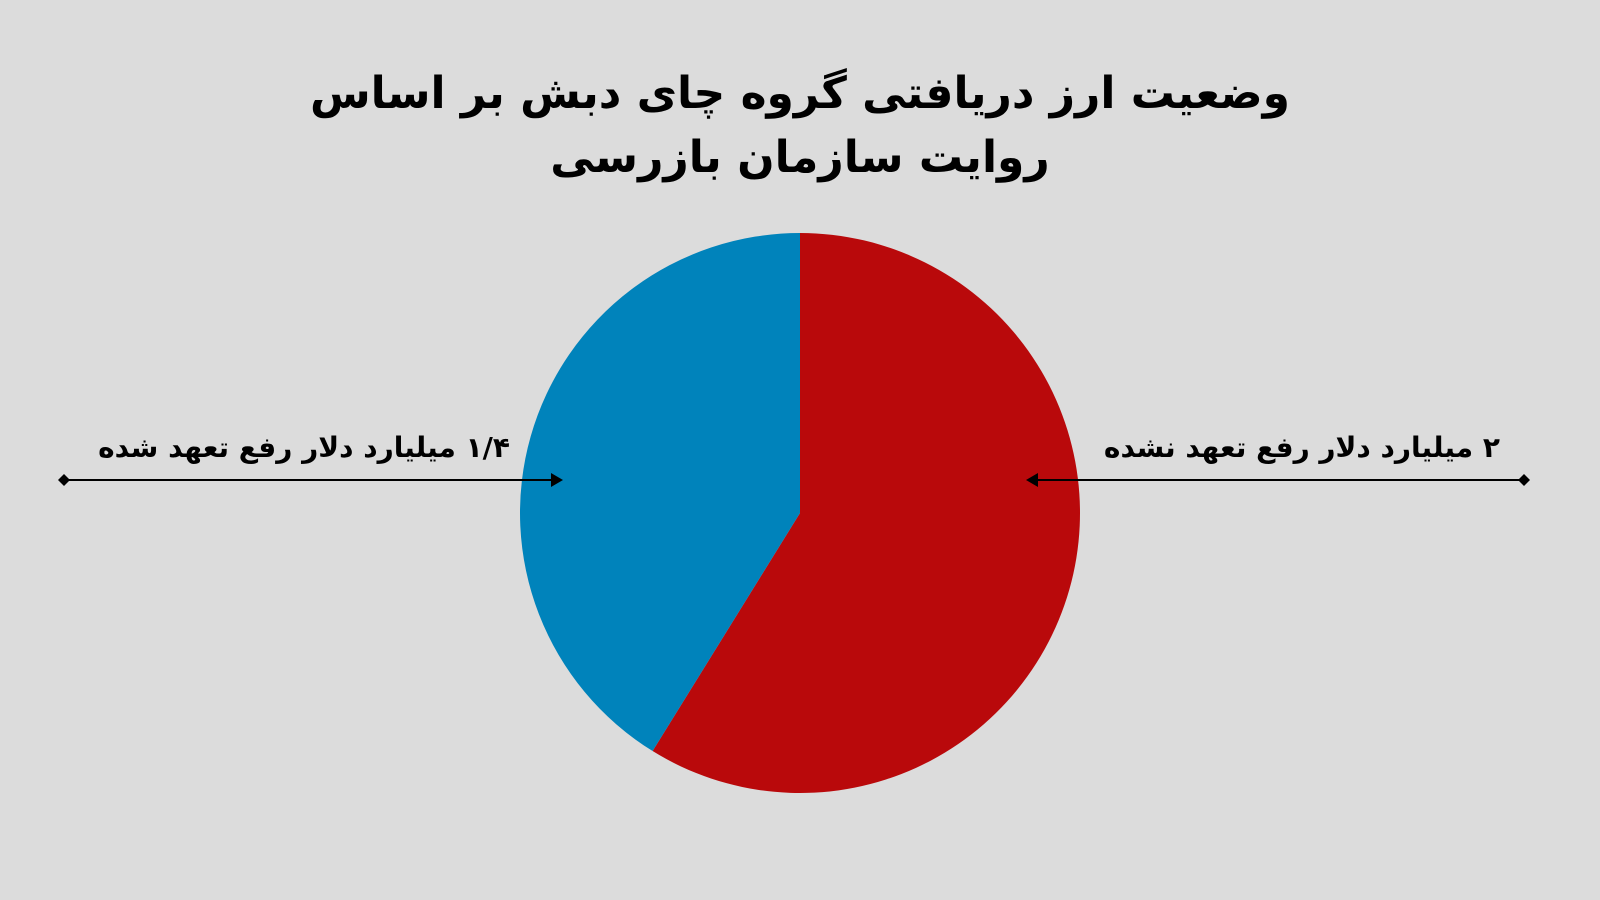 Image resolution: width=1600 pixels, height=900 pixels. What do you see at coordinates (1302, 447) in the screenshot?
I see `data-label: ۲ میلیارد دلار رفع تعهد نشده` at bounding box center [1302, 447].